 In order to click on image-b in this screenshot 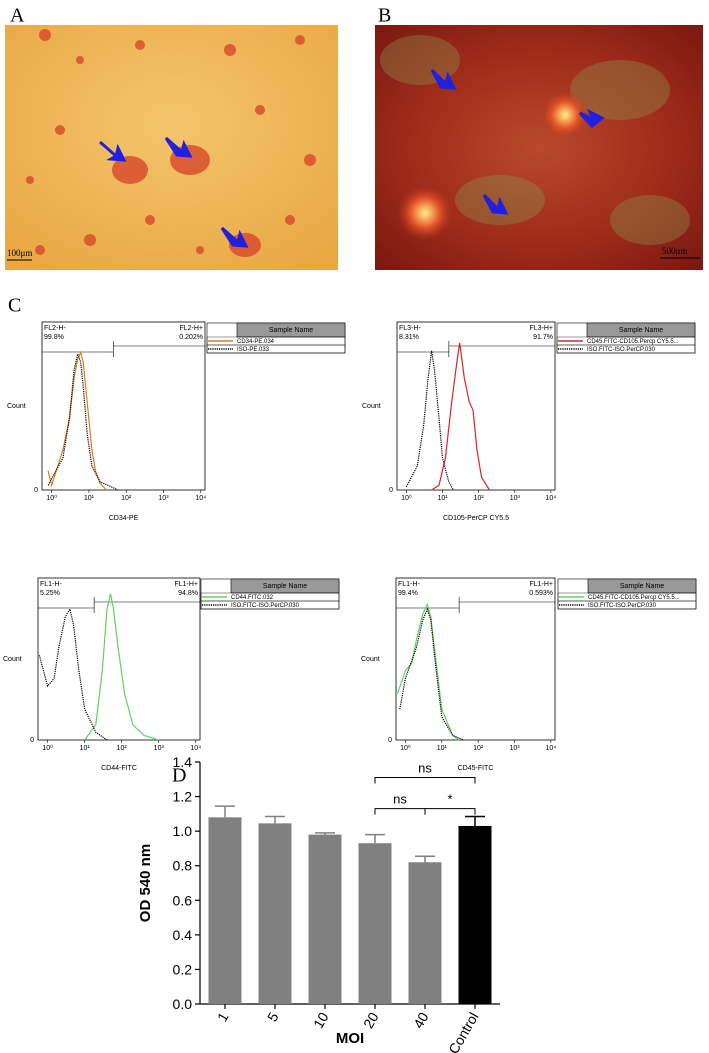, I will do `click(539, 147)`.